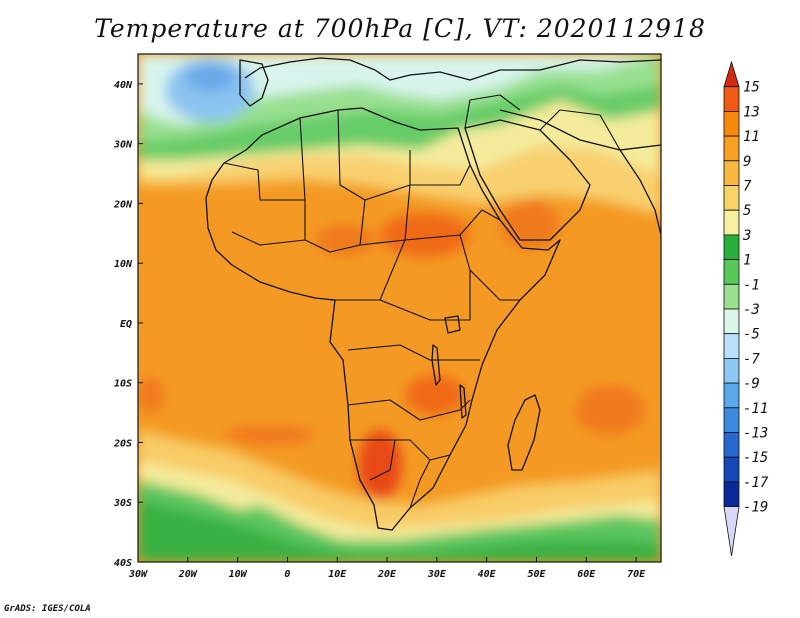 This screenshot has width=800, height=618. I want to click on x-tick-label: 10W, so click(238, 574).